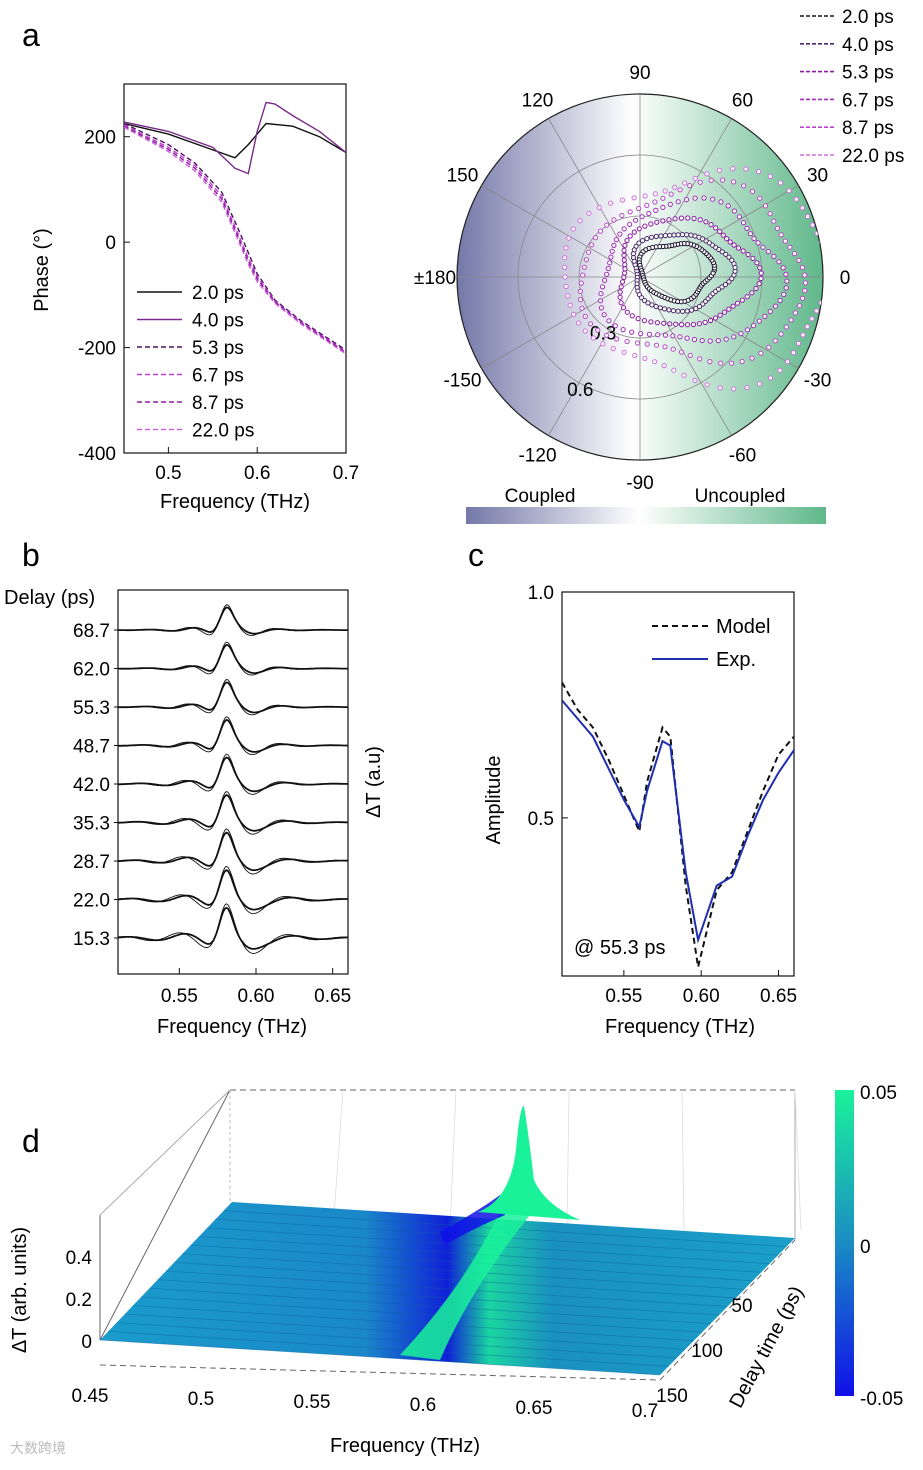  I want to click on amplitude-xtick-label: 0.55, so click(623, 996).